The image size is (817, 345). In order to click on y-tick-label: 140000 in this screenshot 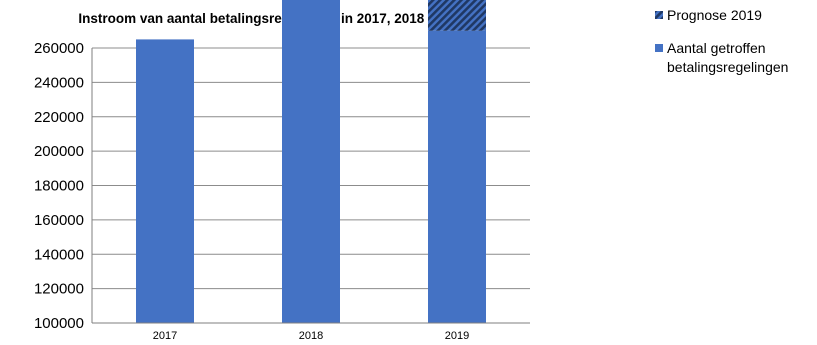, I will do `click(59, 254)`.